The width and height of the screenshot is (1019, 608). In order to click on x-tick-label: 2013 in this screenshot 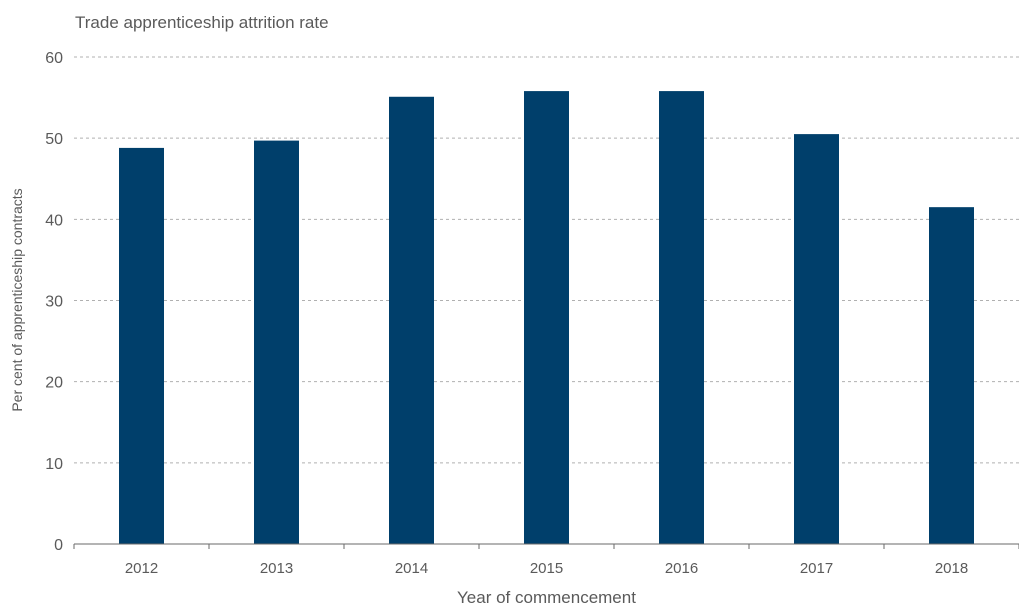, I will do `click(276, 568)`.